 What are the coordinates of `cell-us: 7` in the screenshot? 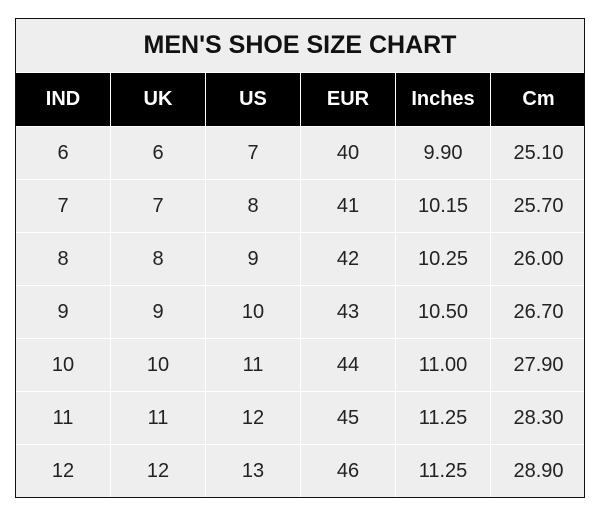 It's located at (253, 153).